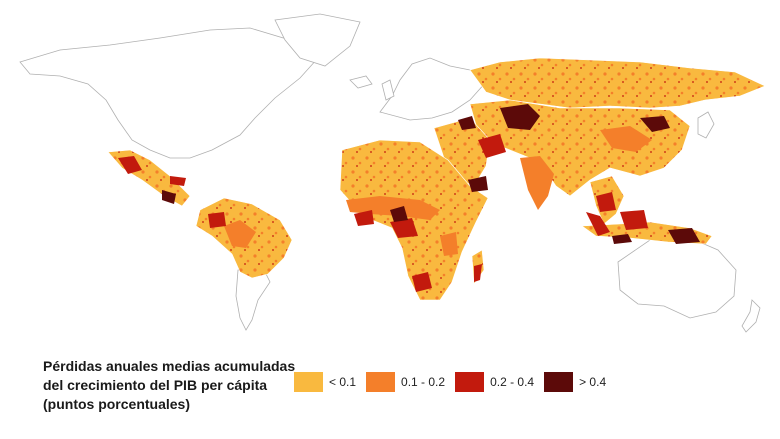 The image size is (780, 439). What do you see at coordinates (492, 146) in the screenshot?
I see `patch-pakistan` at bounding box center [492, 146].